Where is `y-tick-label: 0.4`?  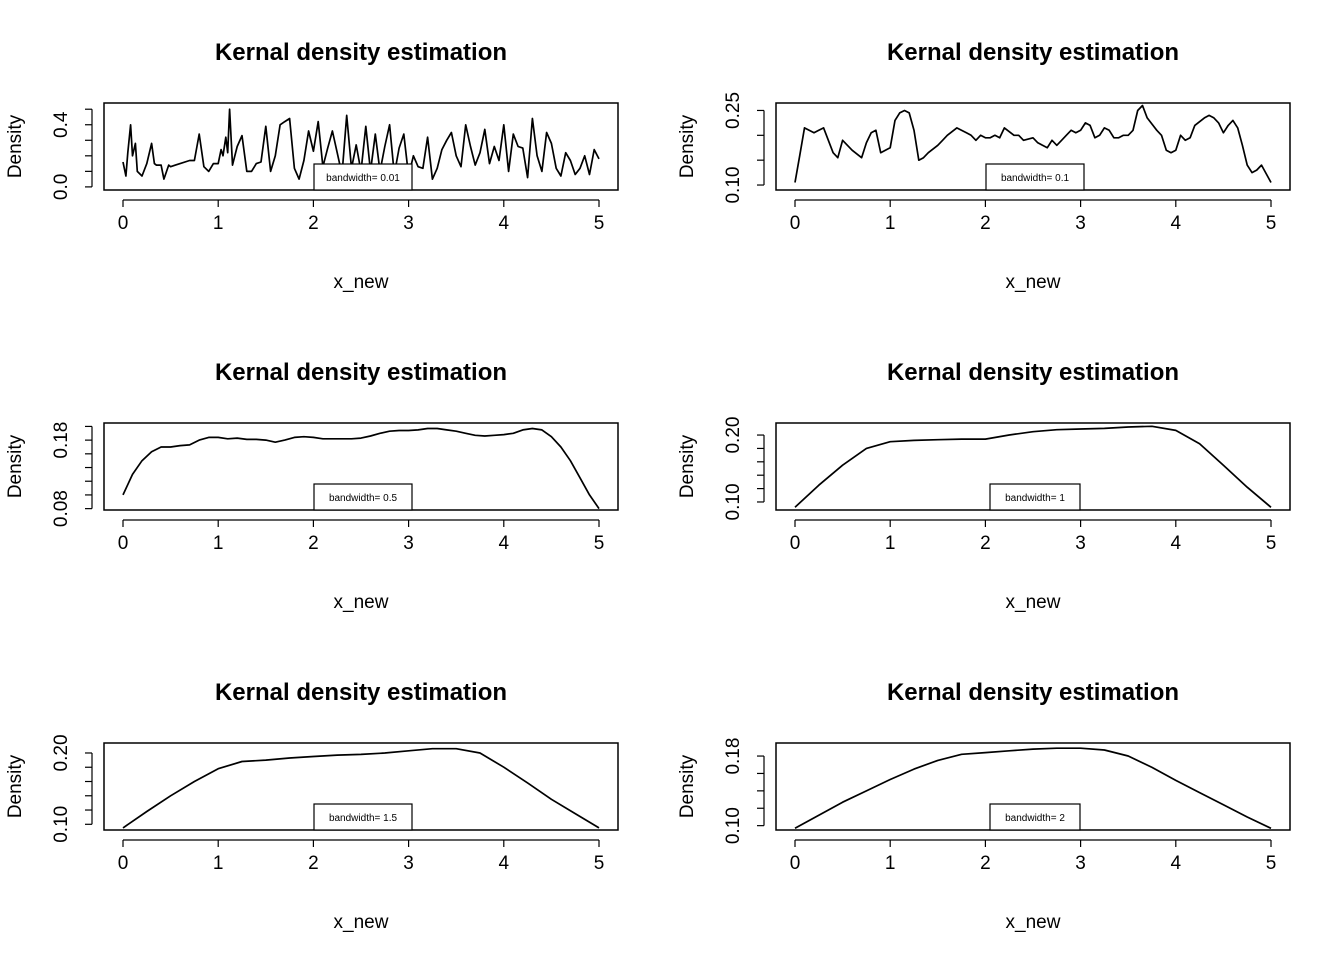
y-tick-label: 0.4 is located at coordinates (61, 124).